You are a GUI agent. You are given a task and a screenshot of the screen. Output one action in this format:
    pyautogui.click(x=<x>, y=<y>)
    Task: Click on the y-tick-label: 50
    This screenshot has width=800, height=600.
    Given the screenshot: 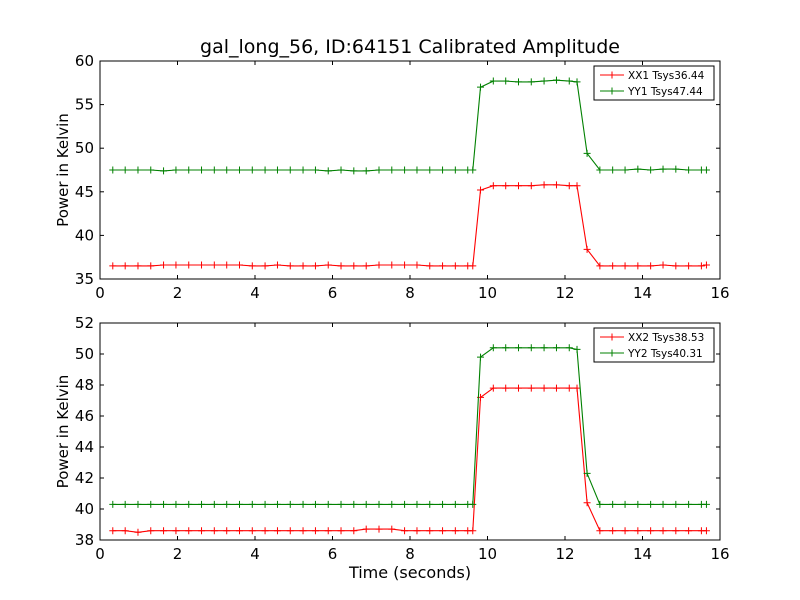 What is the action you would take?
    pyautogui.click(x=84, y=354)
    